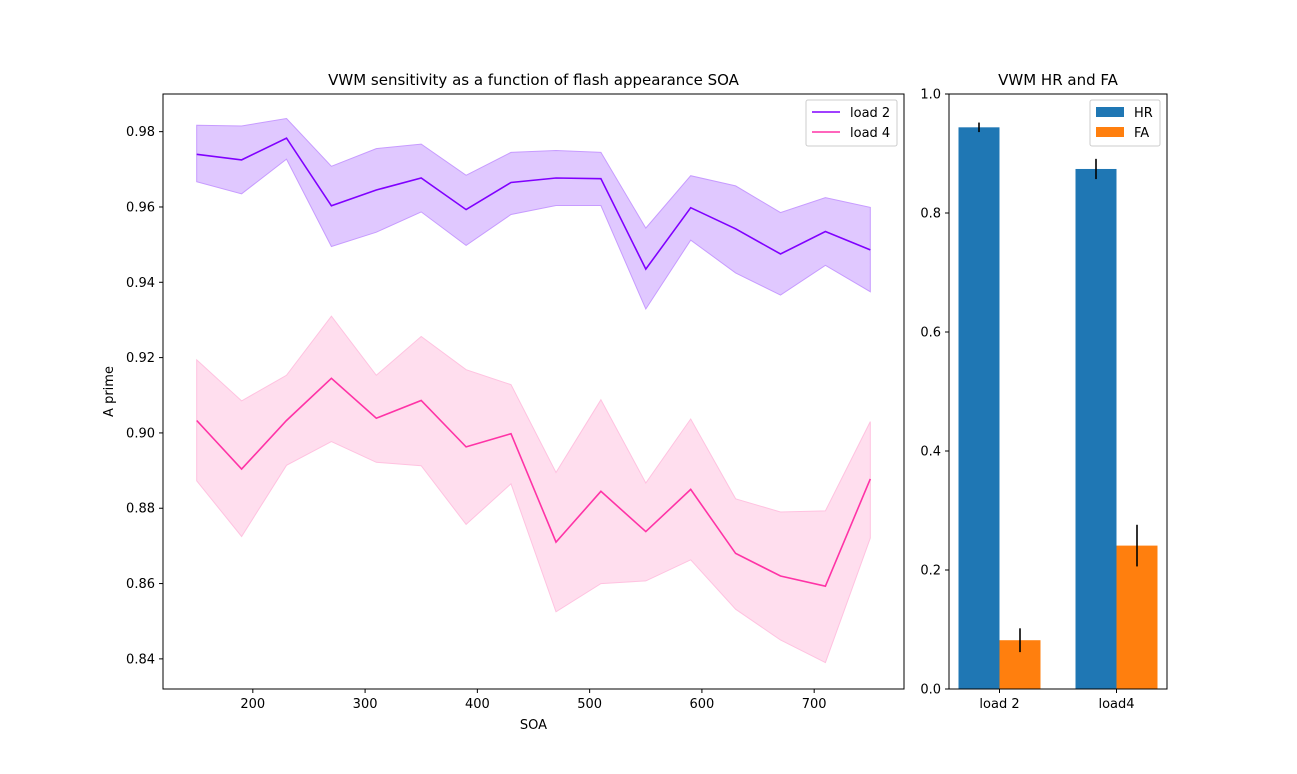 Image resolution: width=1297 pixels, height=774 pixels. I want to click on x-tick-label: 300, so click(365, 704).